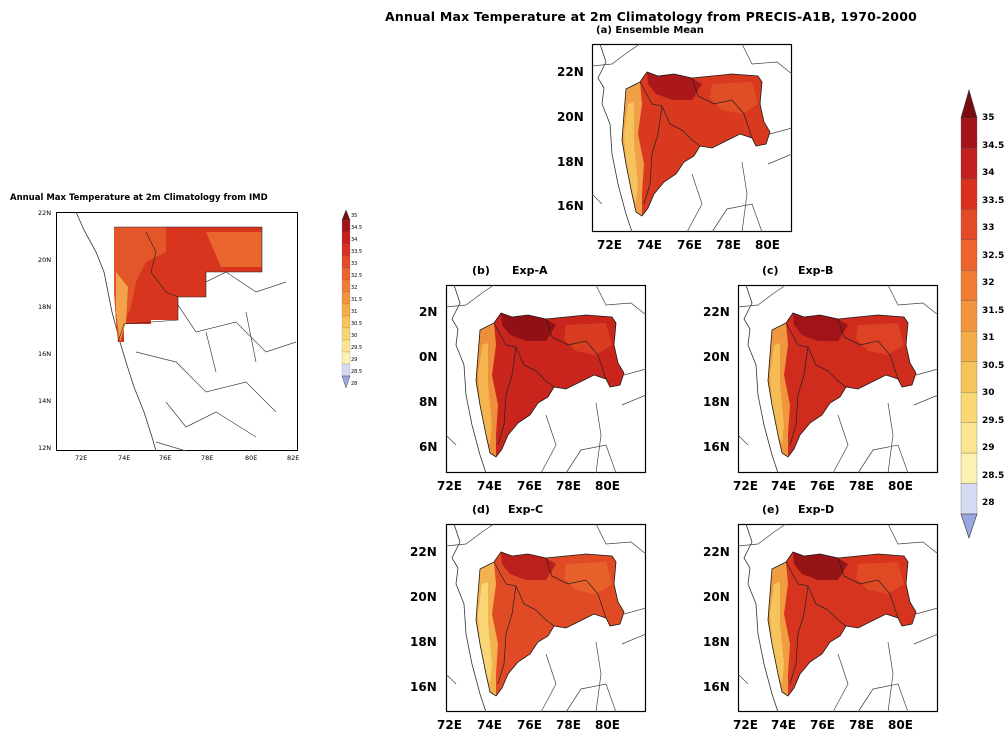 The width and height of the screenshot is (1005, 738). I want to click on imd-ytick: 12N, so click(45, 448).